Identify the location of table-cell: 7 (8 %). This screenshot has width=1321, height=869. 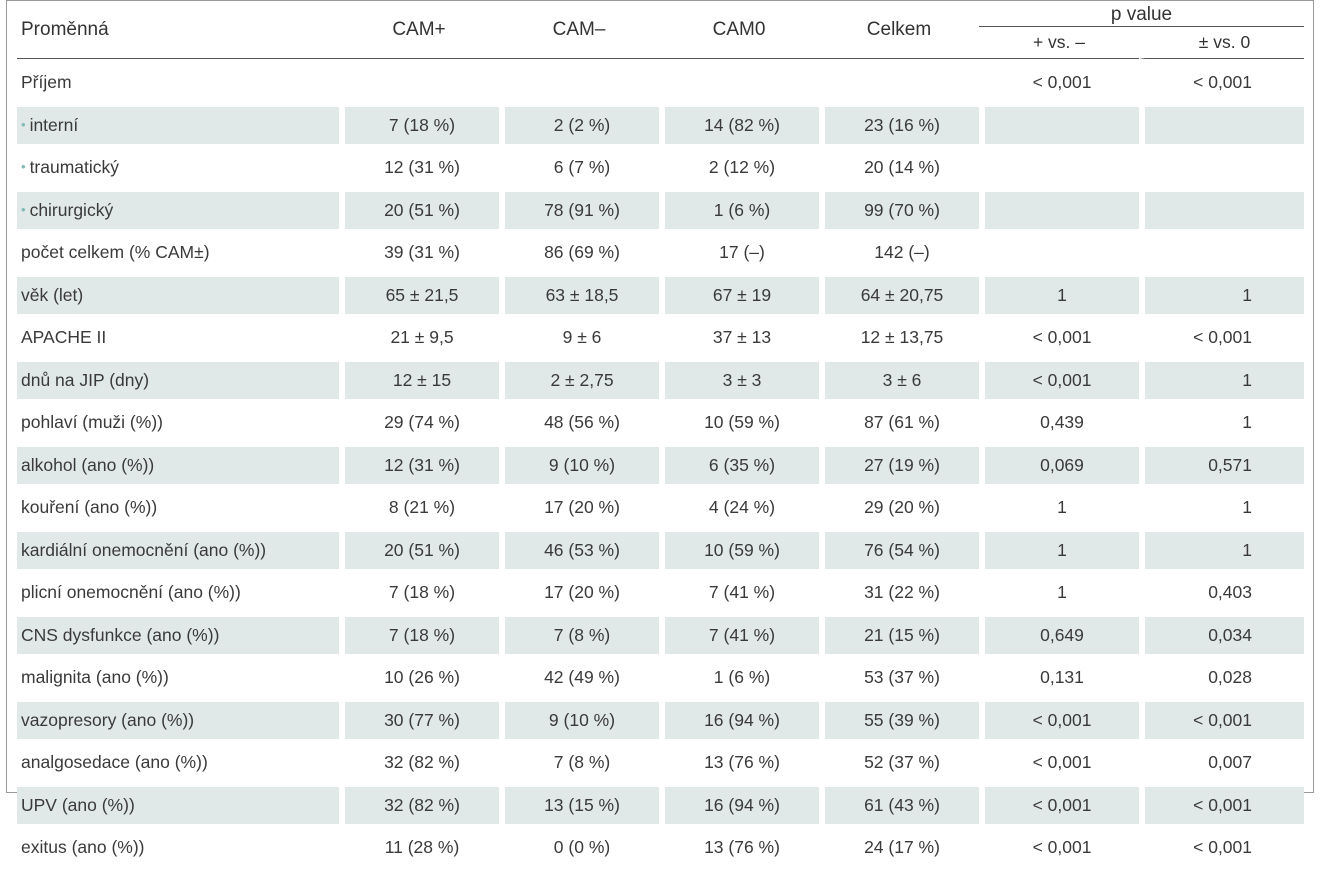
(579, 760).